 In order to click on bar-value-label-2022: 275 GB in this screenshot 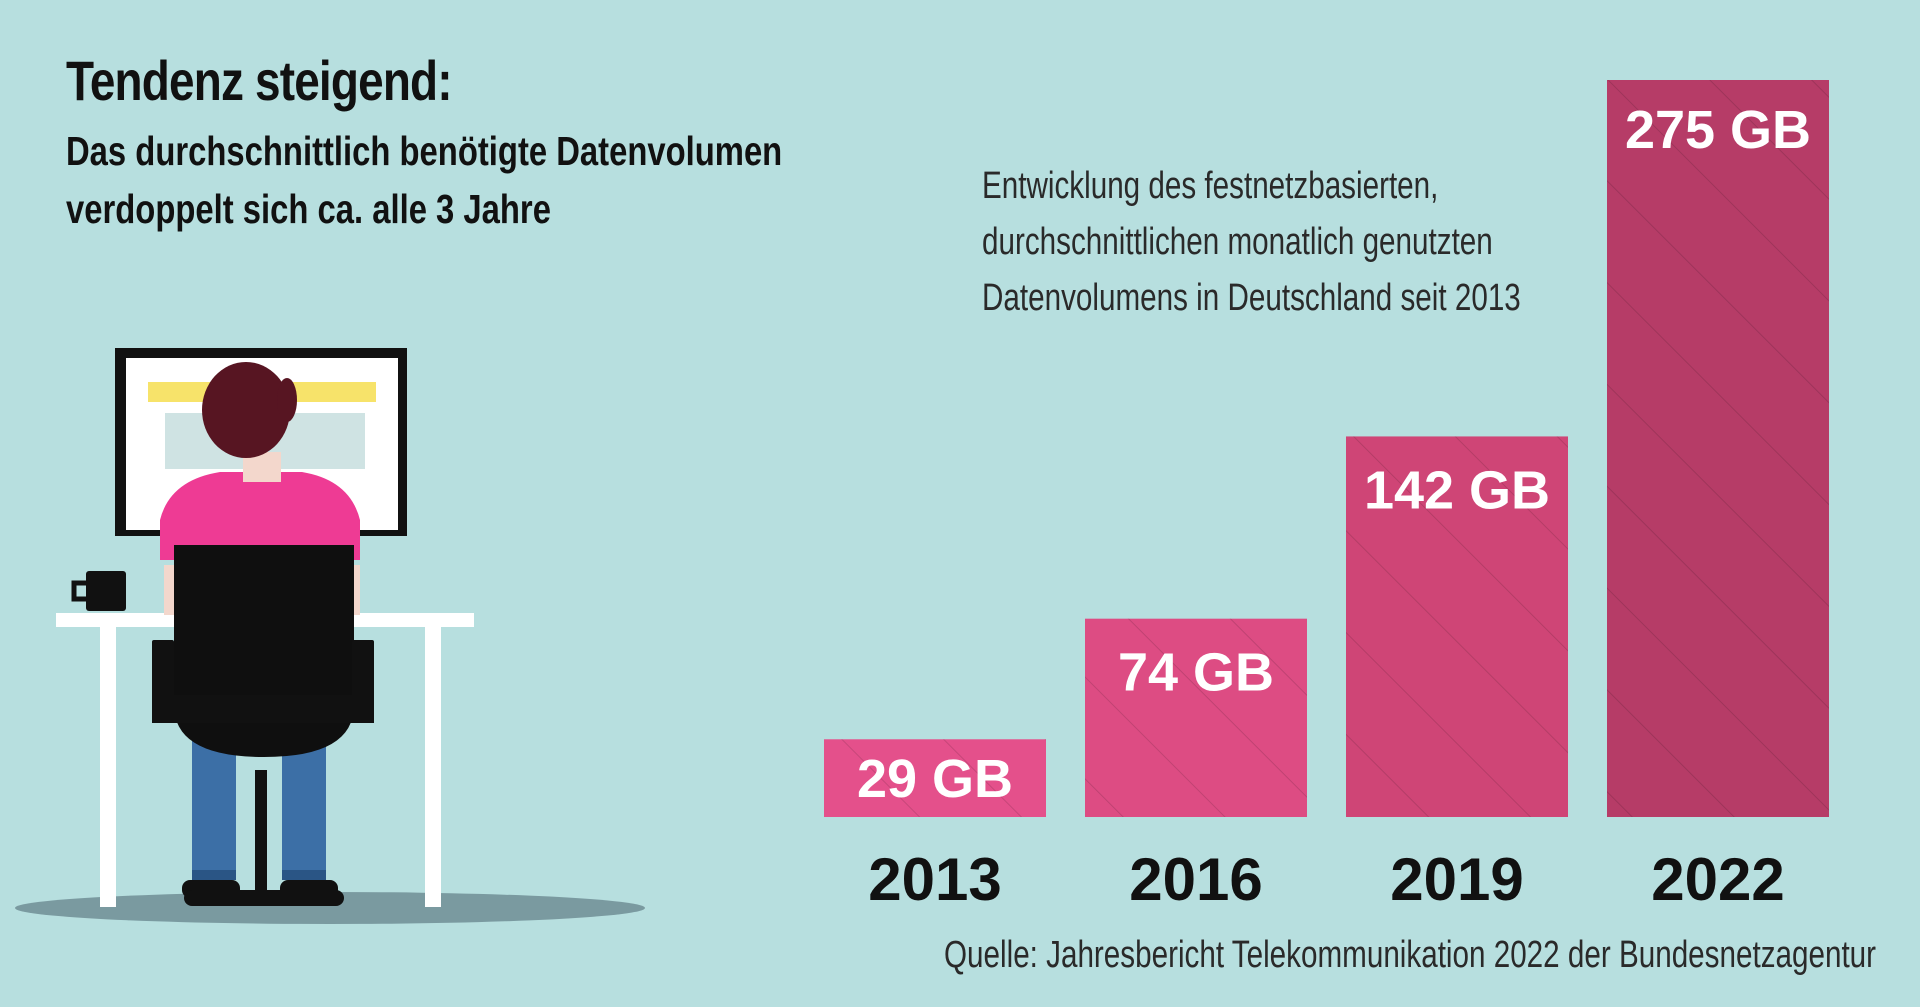, I will do `click(1718, 130)`.